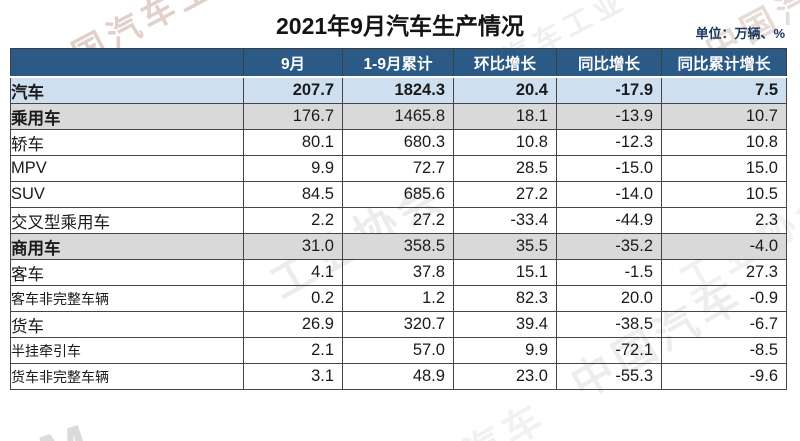 This screenshot has height=441, width=800. I want to click on value-cell: 23.0, so click(505, 376).